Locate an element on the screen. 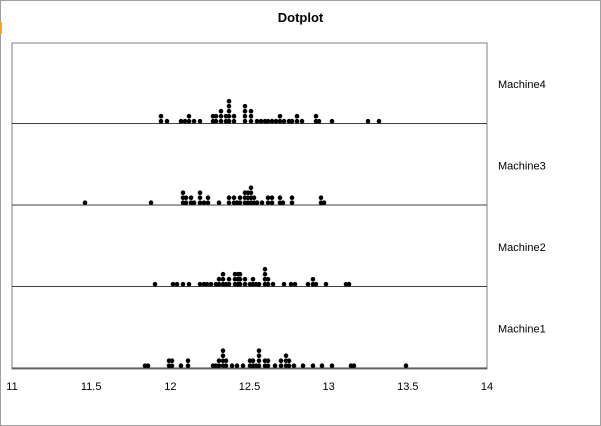 The image size is (601, 426). x-tick-label: 13 is located at coordinates (329, 387).